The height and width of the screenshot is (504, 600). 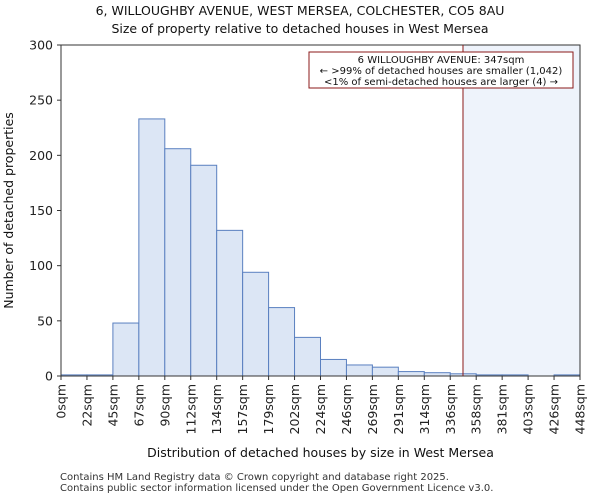 I want to click on x-tick-label: 269sqm, so click(x=372, y=409).